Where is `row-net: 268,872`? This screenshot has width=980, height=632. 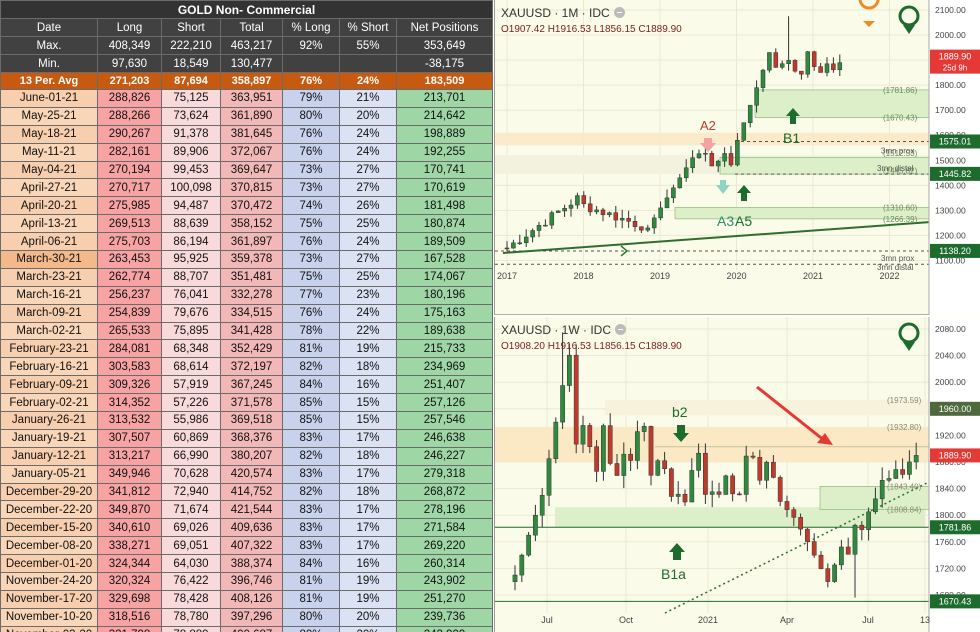
row-net: 268,872 is located at coordinates (444, 492).